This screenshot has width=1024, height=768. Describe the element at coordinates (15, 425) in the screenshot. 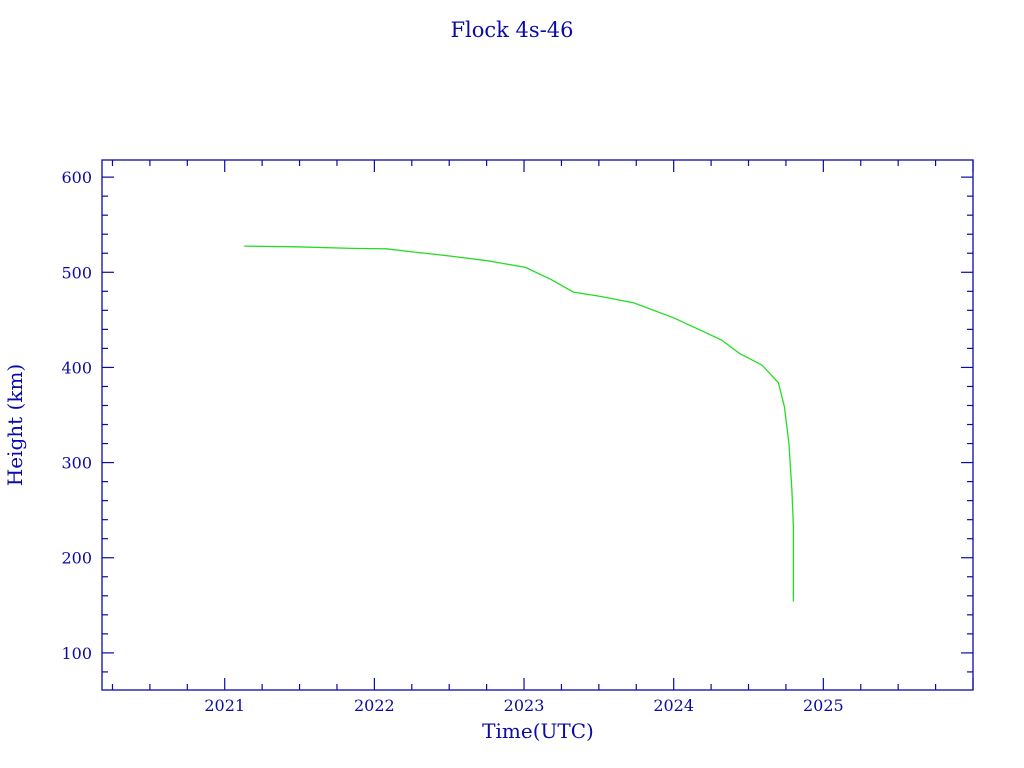

I see `y-axis-label: Height (km)` at that location.